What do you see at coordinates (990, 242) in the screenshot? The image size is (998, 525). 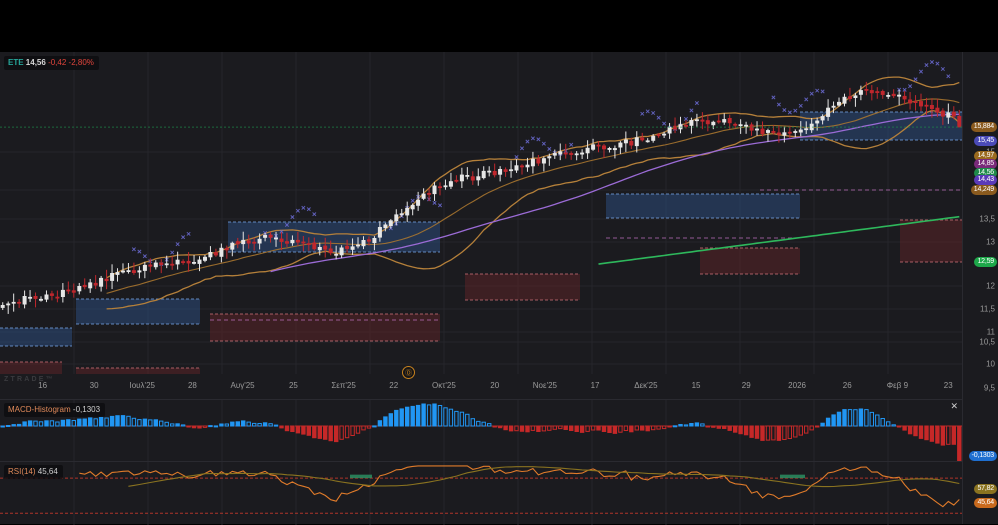 I see `price-tick: 13` at bounding box center [990, 242].